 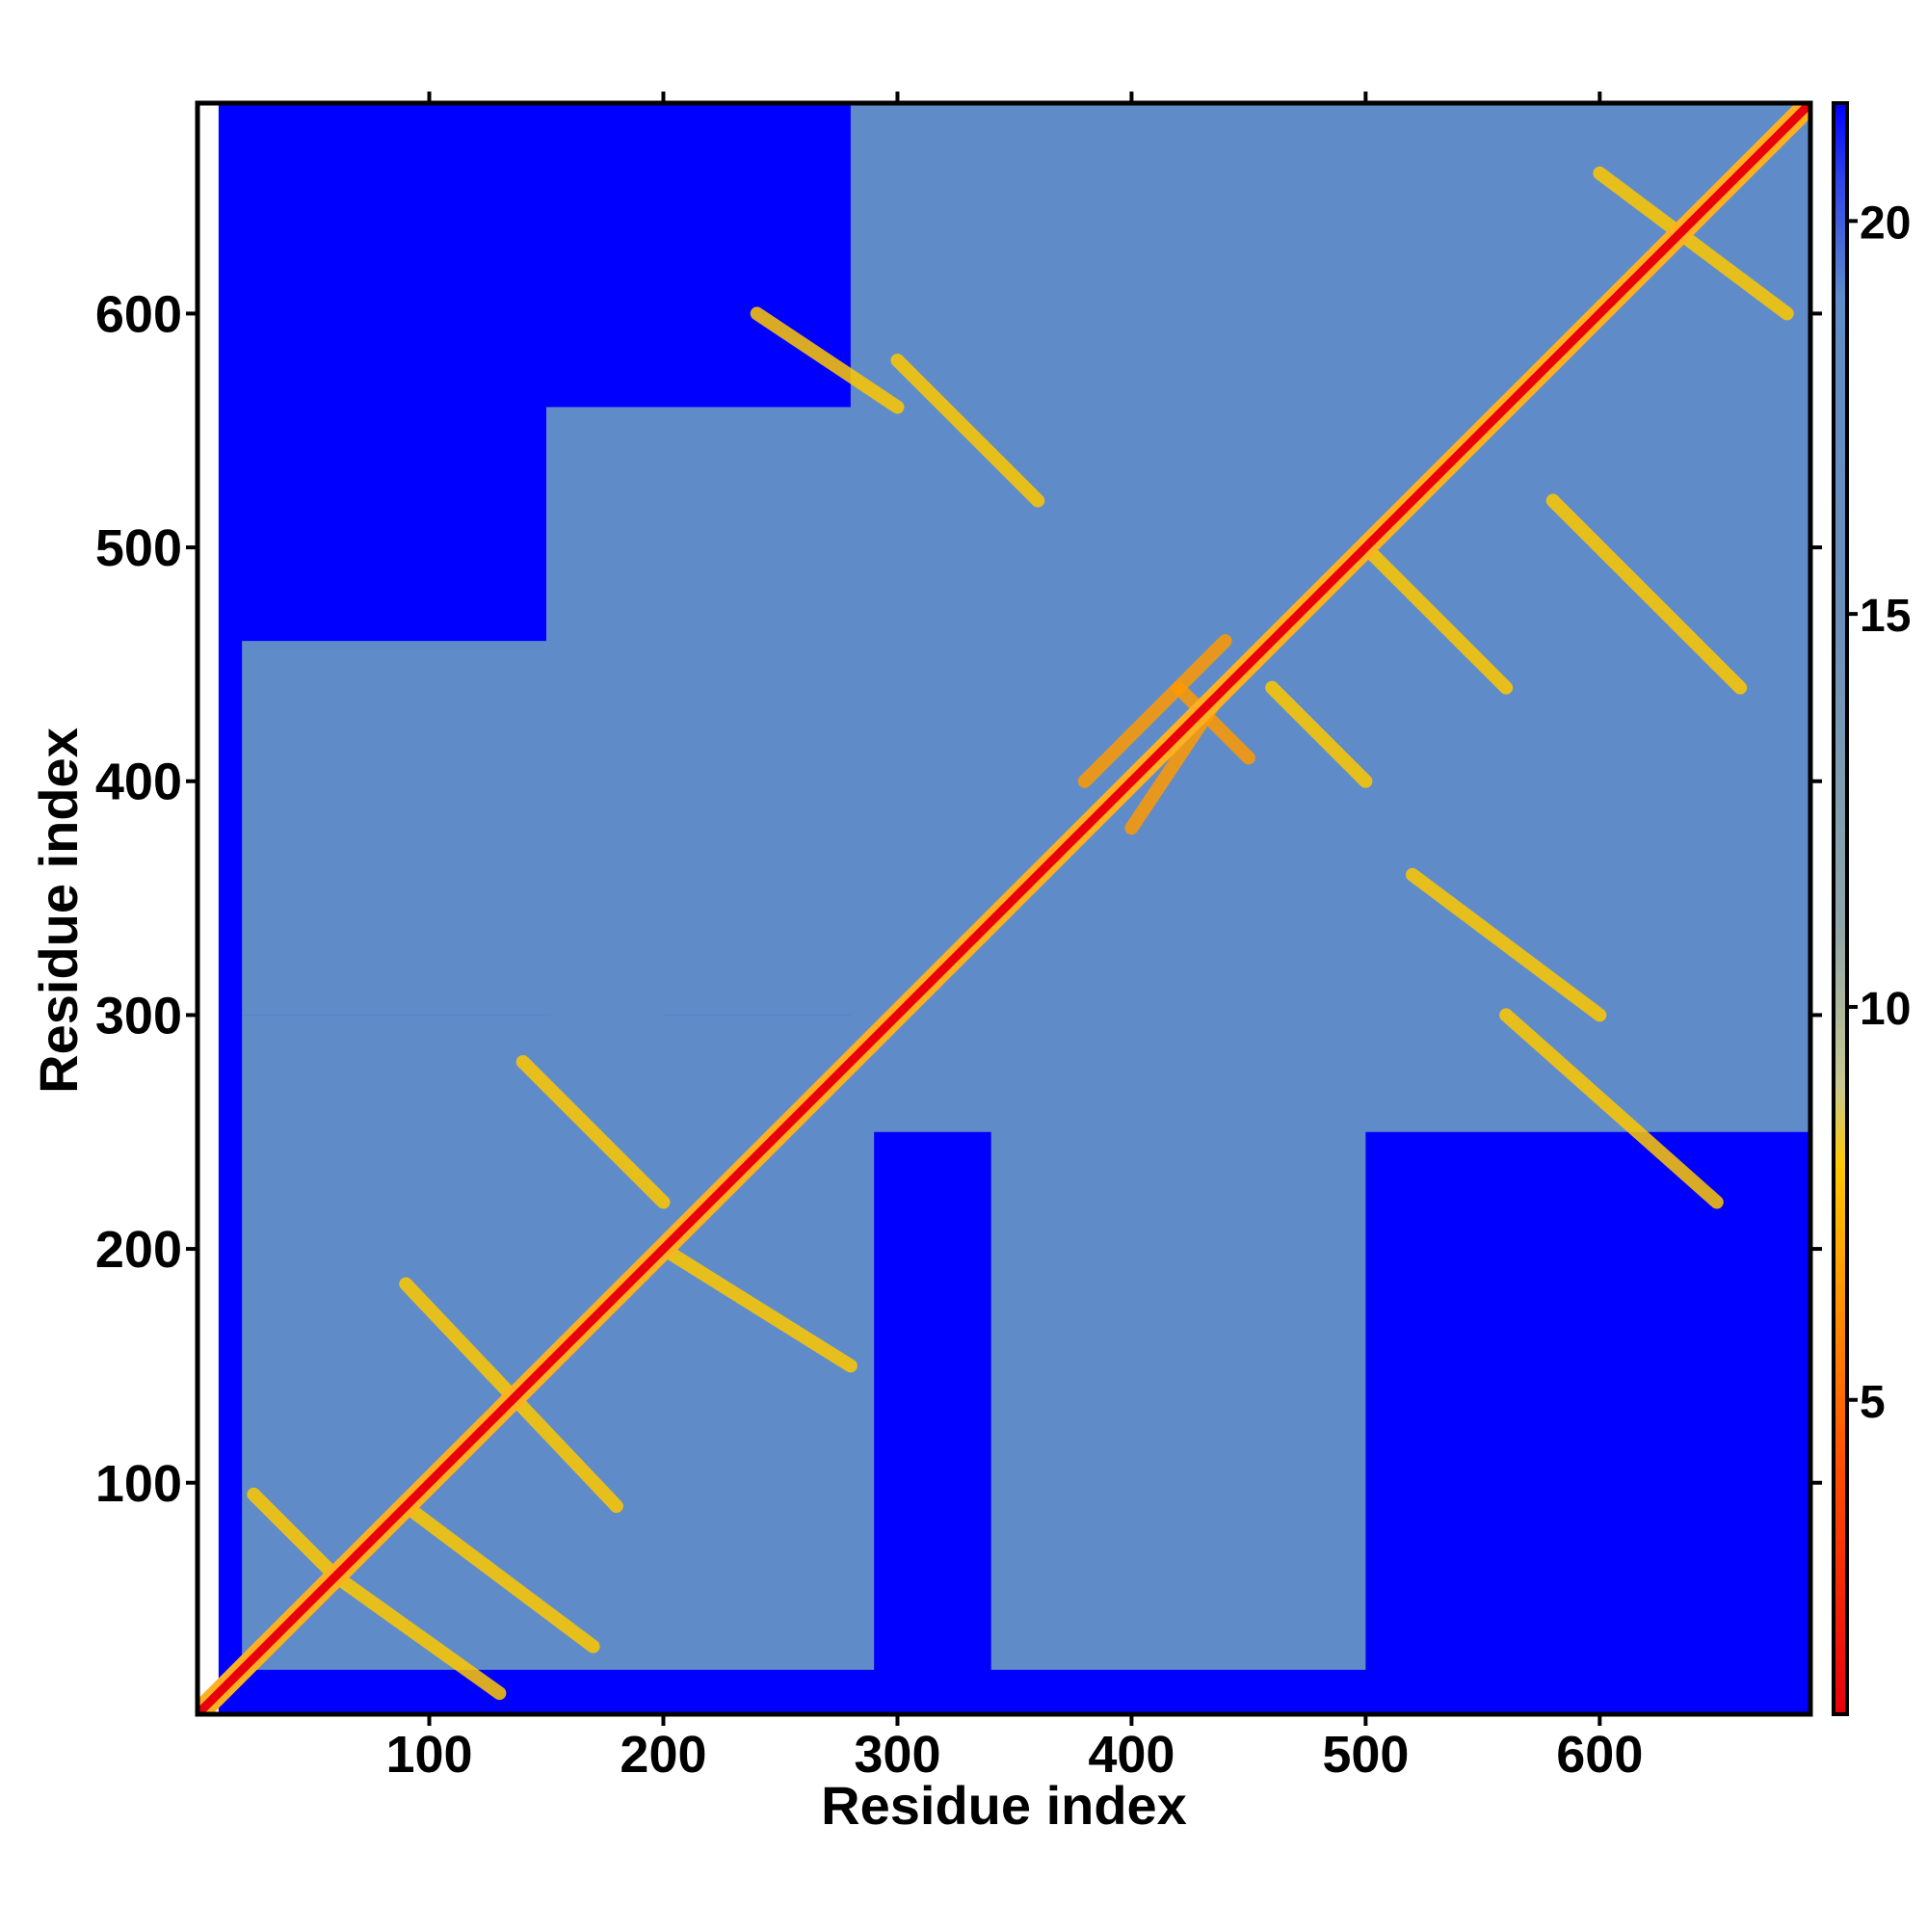 What do you see at coordinates (897, 1755) in the screenshot?
I see `x-tick-label: 300` at bounding box center [897, 1755].